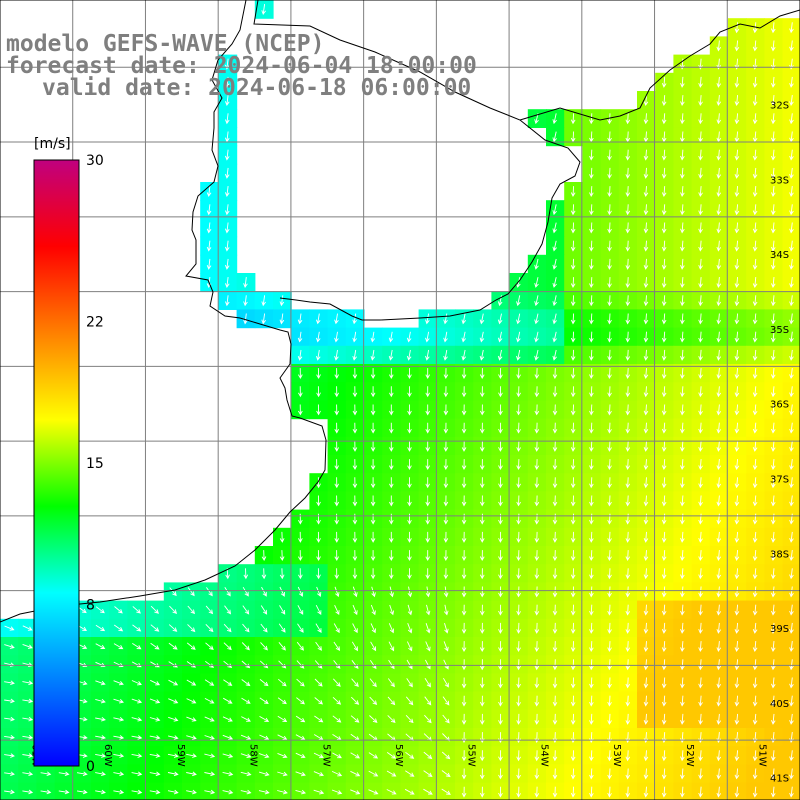 This screenshot has width=800, height=800. I want to click on longitude-label: 51W, so click(762, 755).